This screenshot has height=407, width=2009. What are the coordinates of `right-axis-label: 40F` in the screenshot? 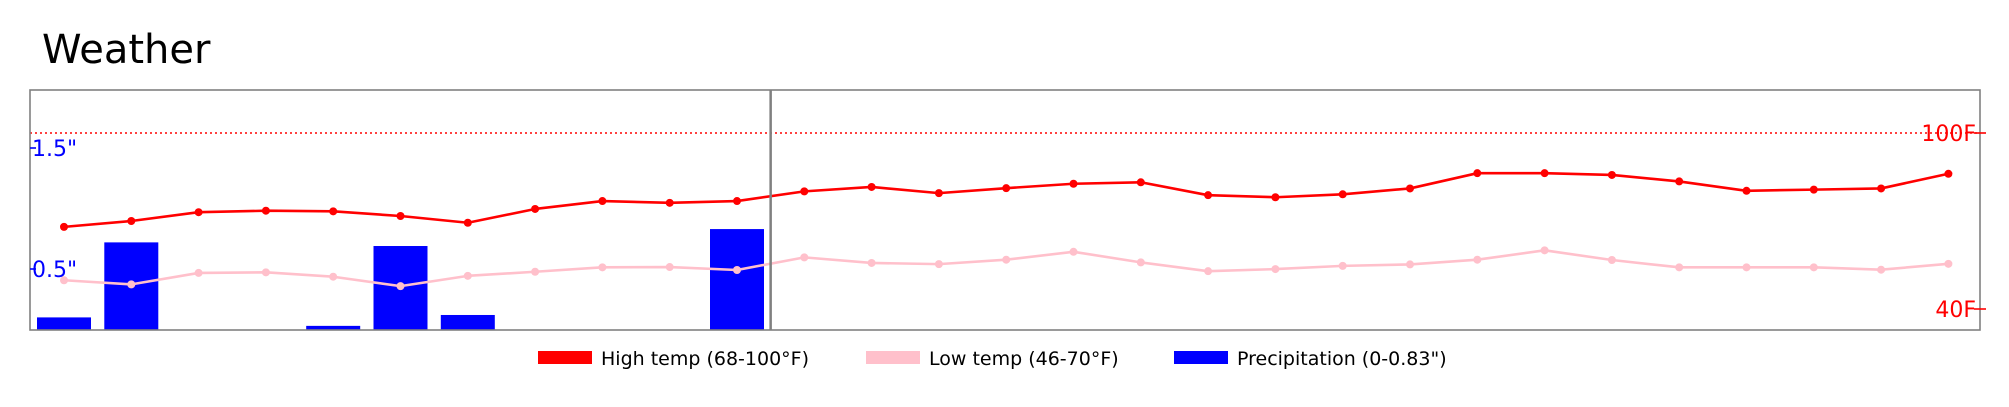 It's located at (1955, 310).